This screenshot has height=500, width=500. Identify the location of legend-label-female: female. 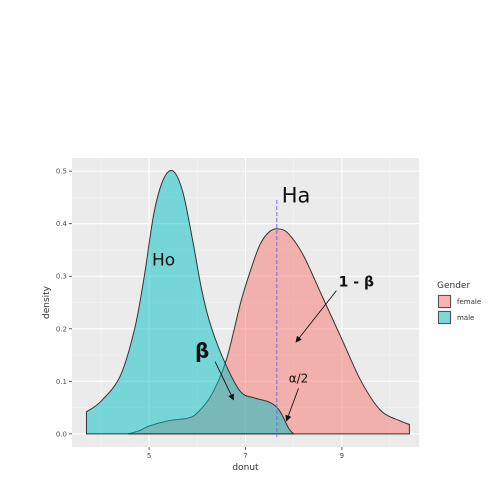
(469, 302).